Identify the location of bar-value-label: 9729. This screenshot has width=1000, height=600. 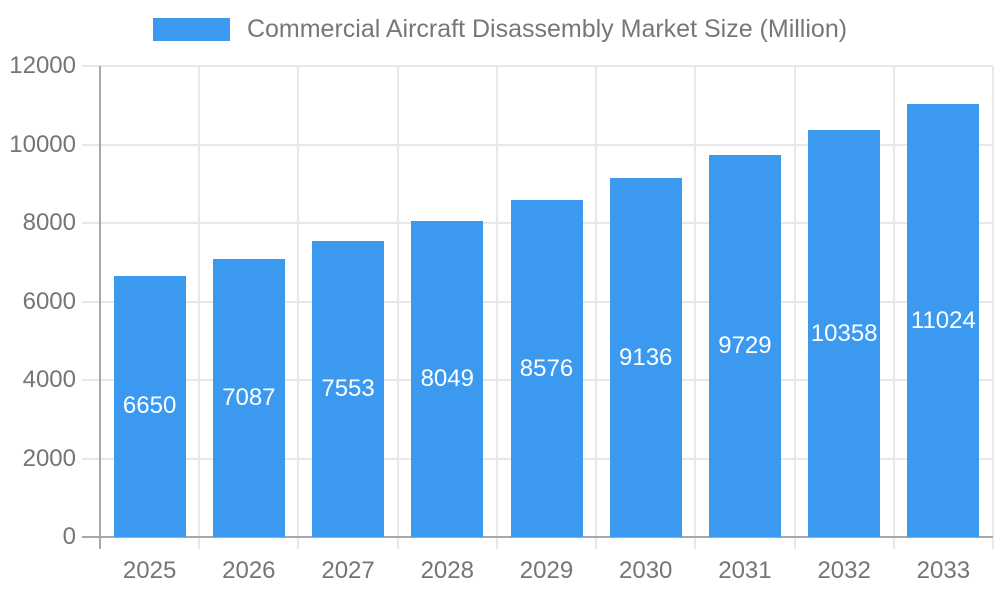
(745, 346).